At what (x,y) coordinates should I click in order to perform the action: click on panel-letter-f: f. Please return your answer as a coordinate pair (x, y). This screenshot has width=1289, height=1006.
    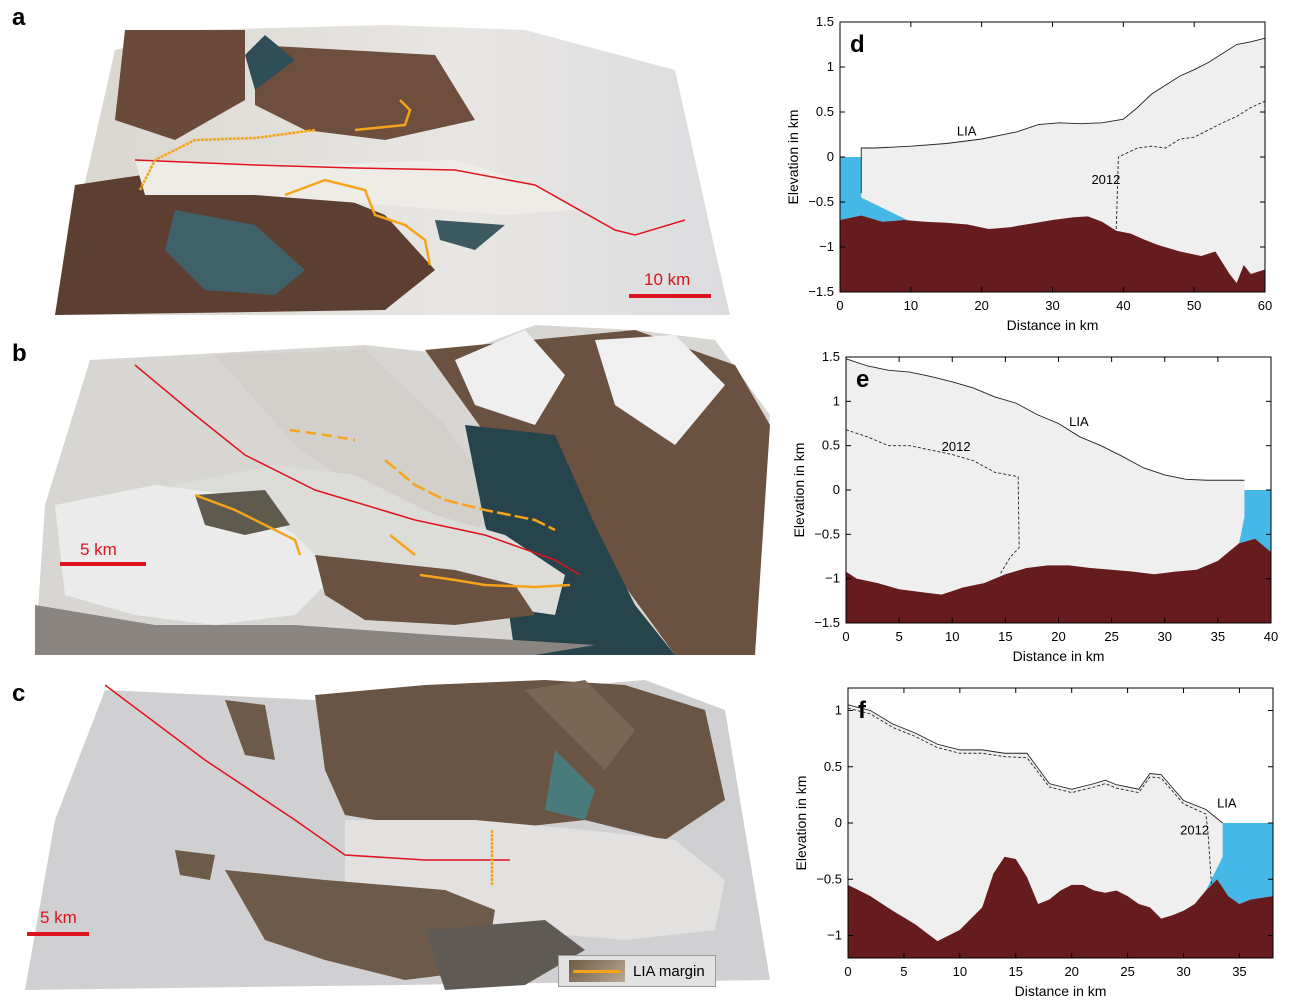
    Looking at the image, I should click on (862, 710).